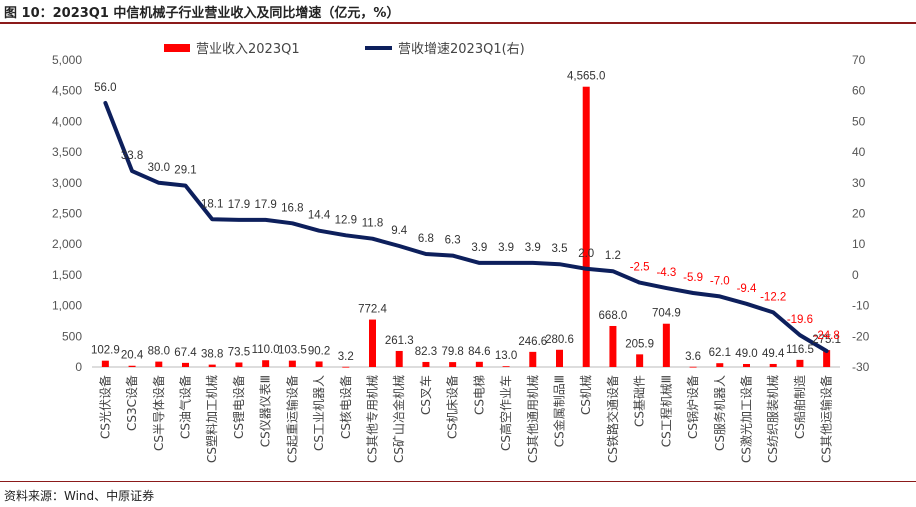  I want to click on legend-line-label: 营收增速2023Q1(右), so click(461, 49).